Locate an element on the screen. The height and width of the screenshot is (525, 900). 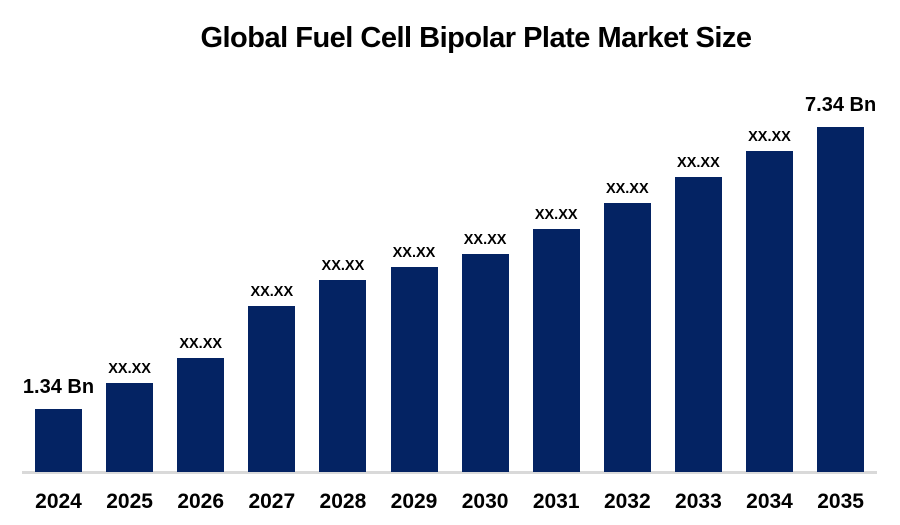
bar-2030 is located at coordinates (485, 363).